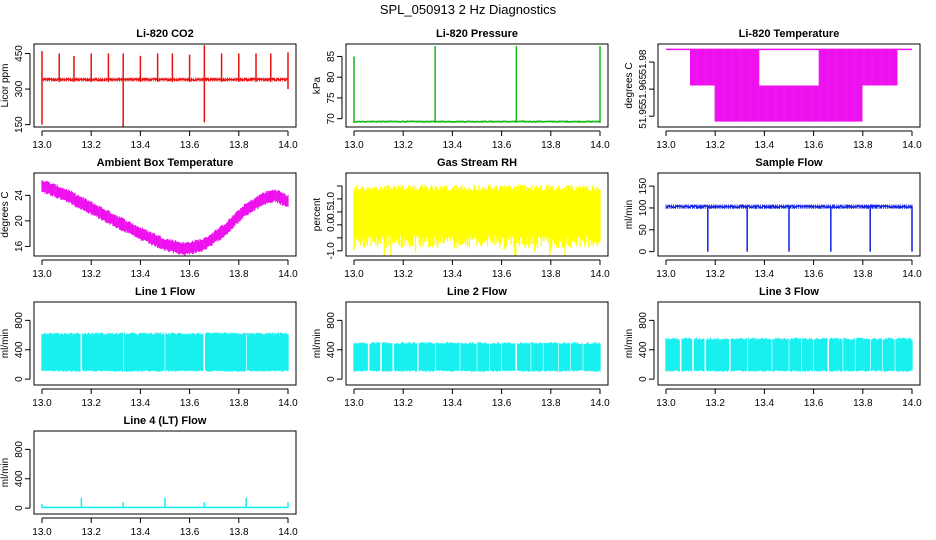  I want to click on y-axis: 70 75 80 85, so click(334, 87).